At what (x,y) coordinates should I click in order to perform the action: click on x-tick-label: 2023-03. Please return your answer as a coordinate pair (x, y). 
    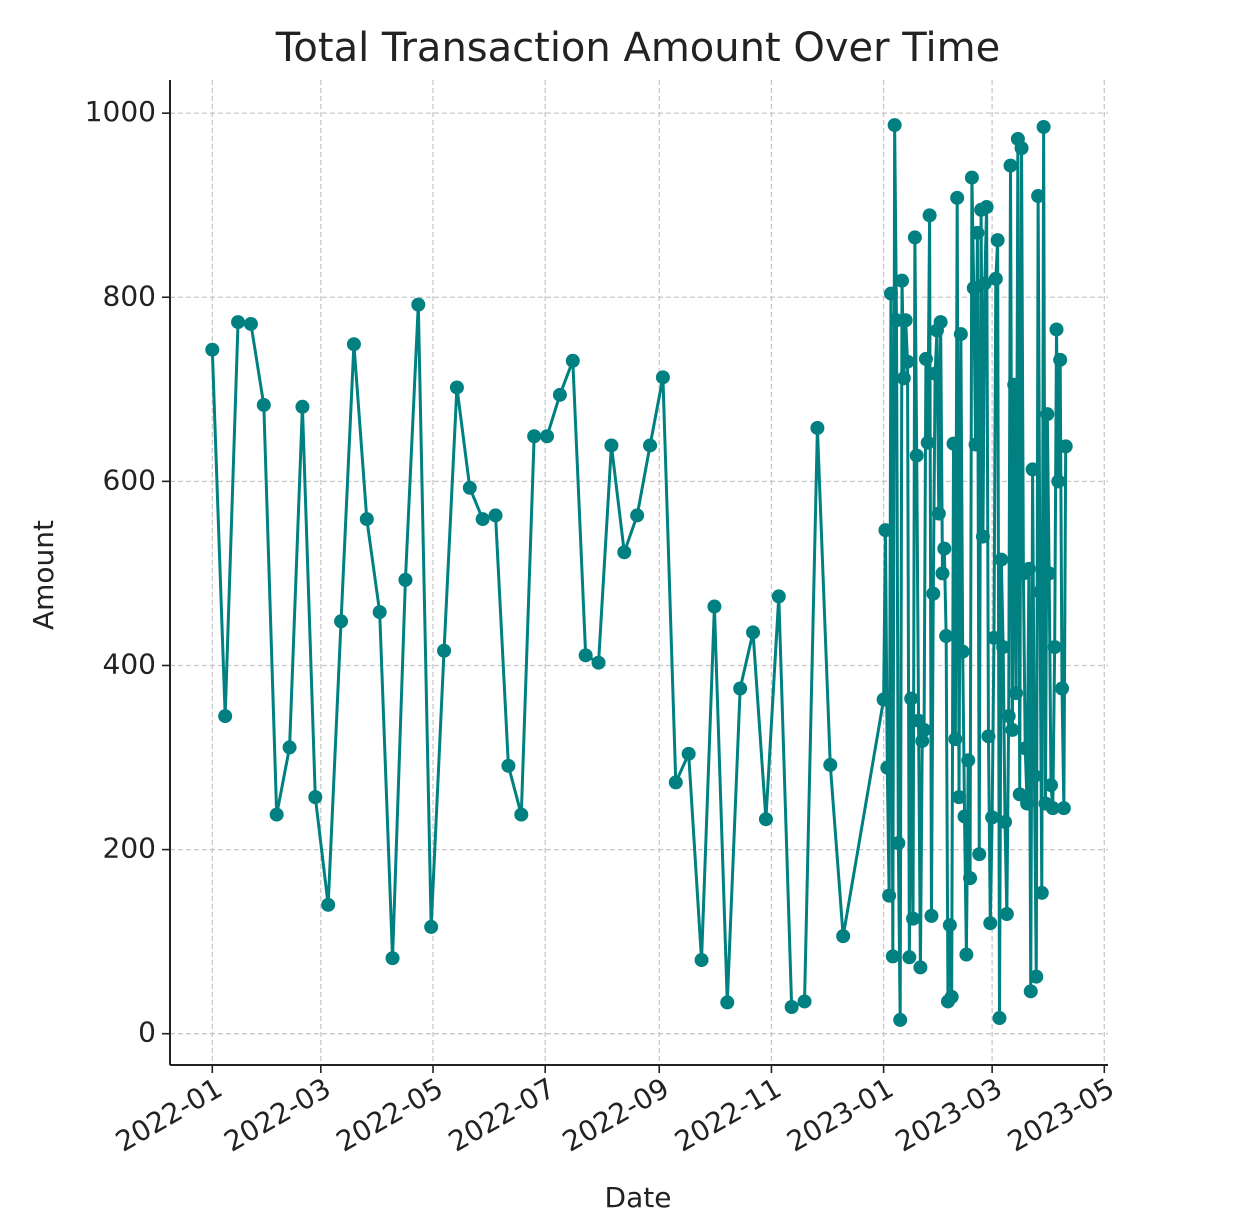
    Looking at the image, I should click on (949, 1114).